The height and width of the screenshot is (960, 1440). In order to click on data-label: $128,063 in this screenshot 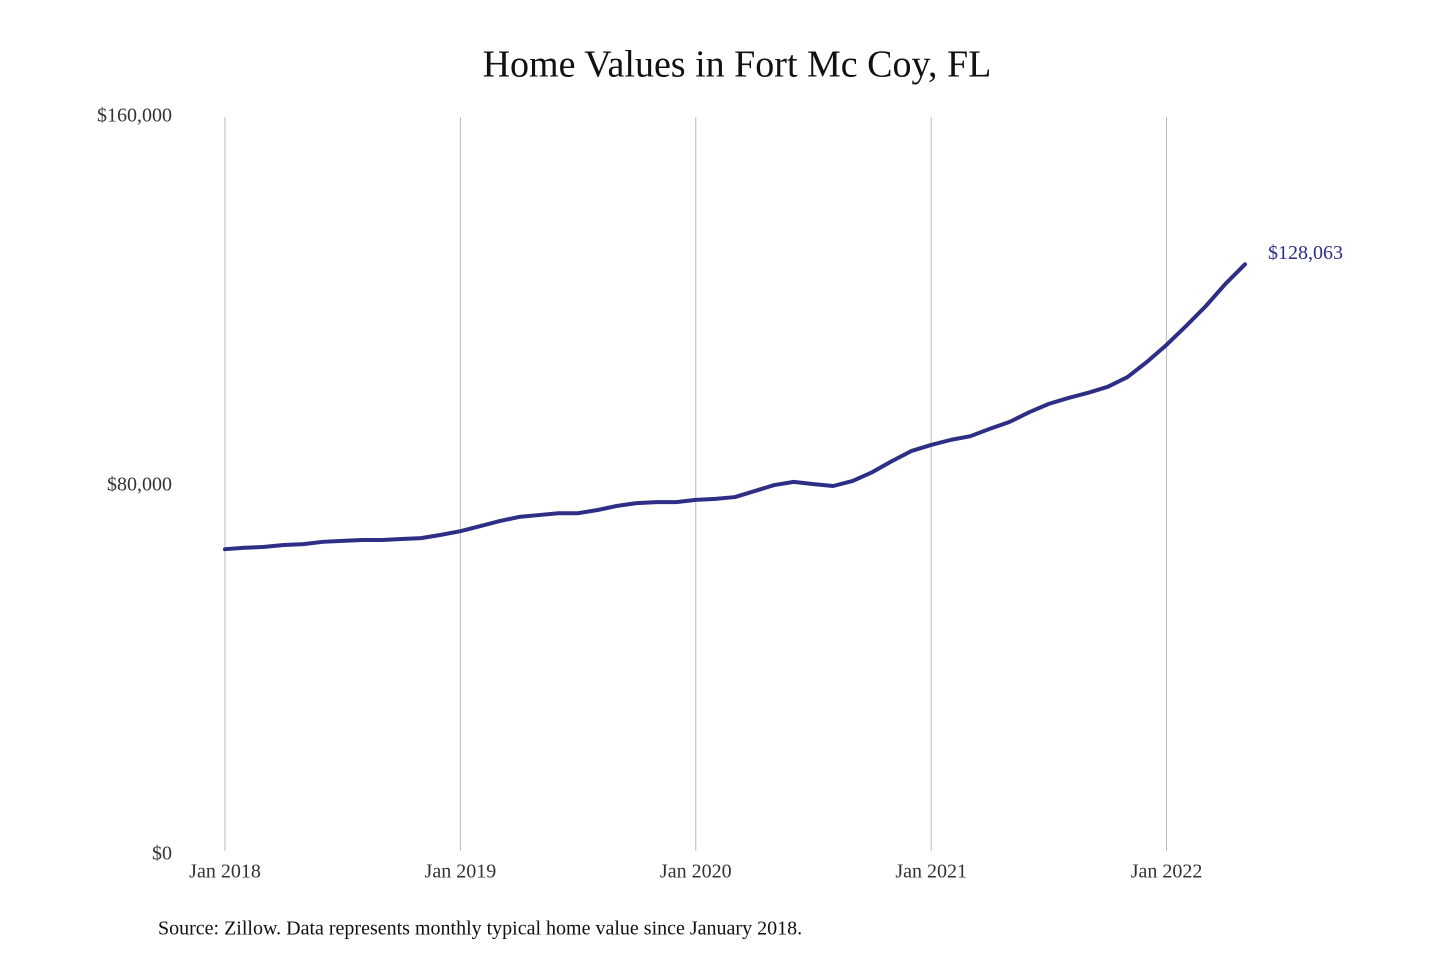, I will do `click(1305, 253)`.